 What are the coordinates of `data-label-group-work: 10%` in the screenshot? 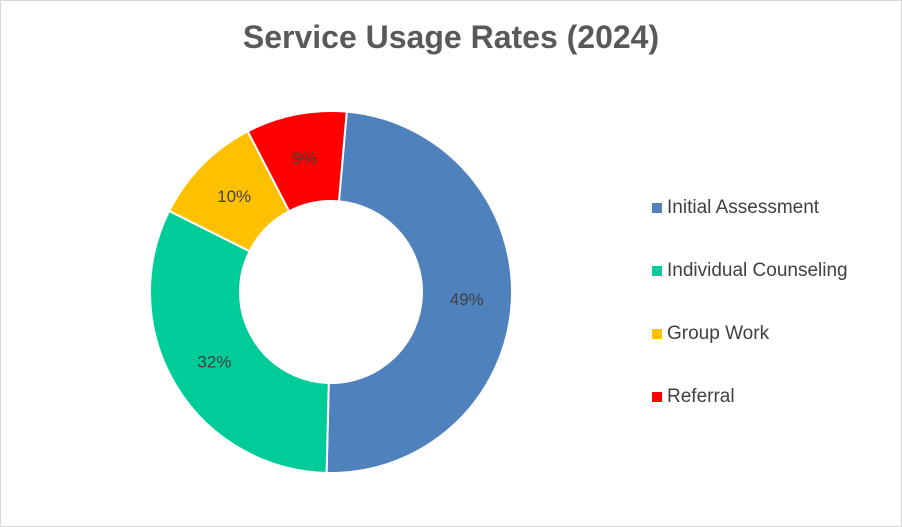 It's located at (234, 196).